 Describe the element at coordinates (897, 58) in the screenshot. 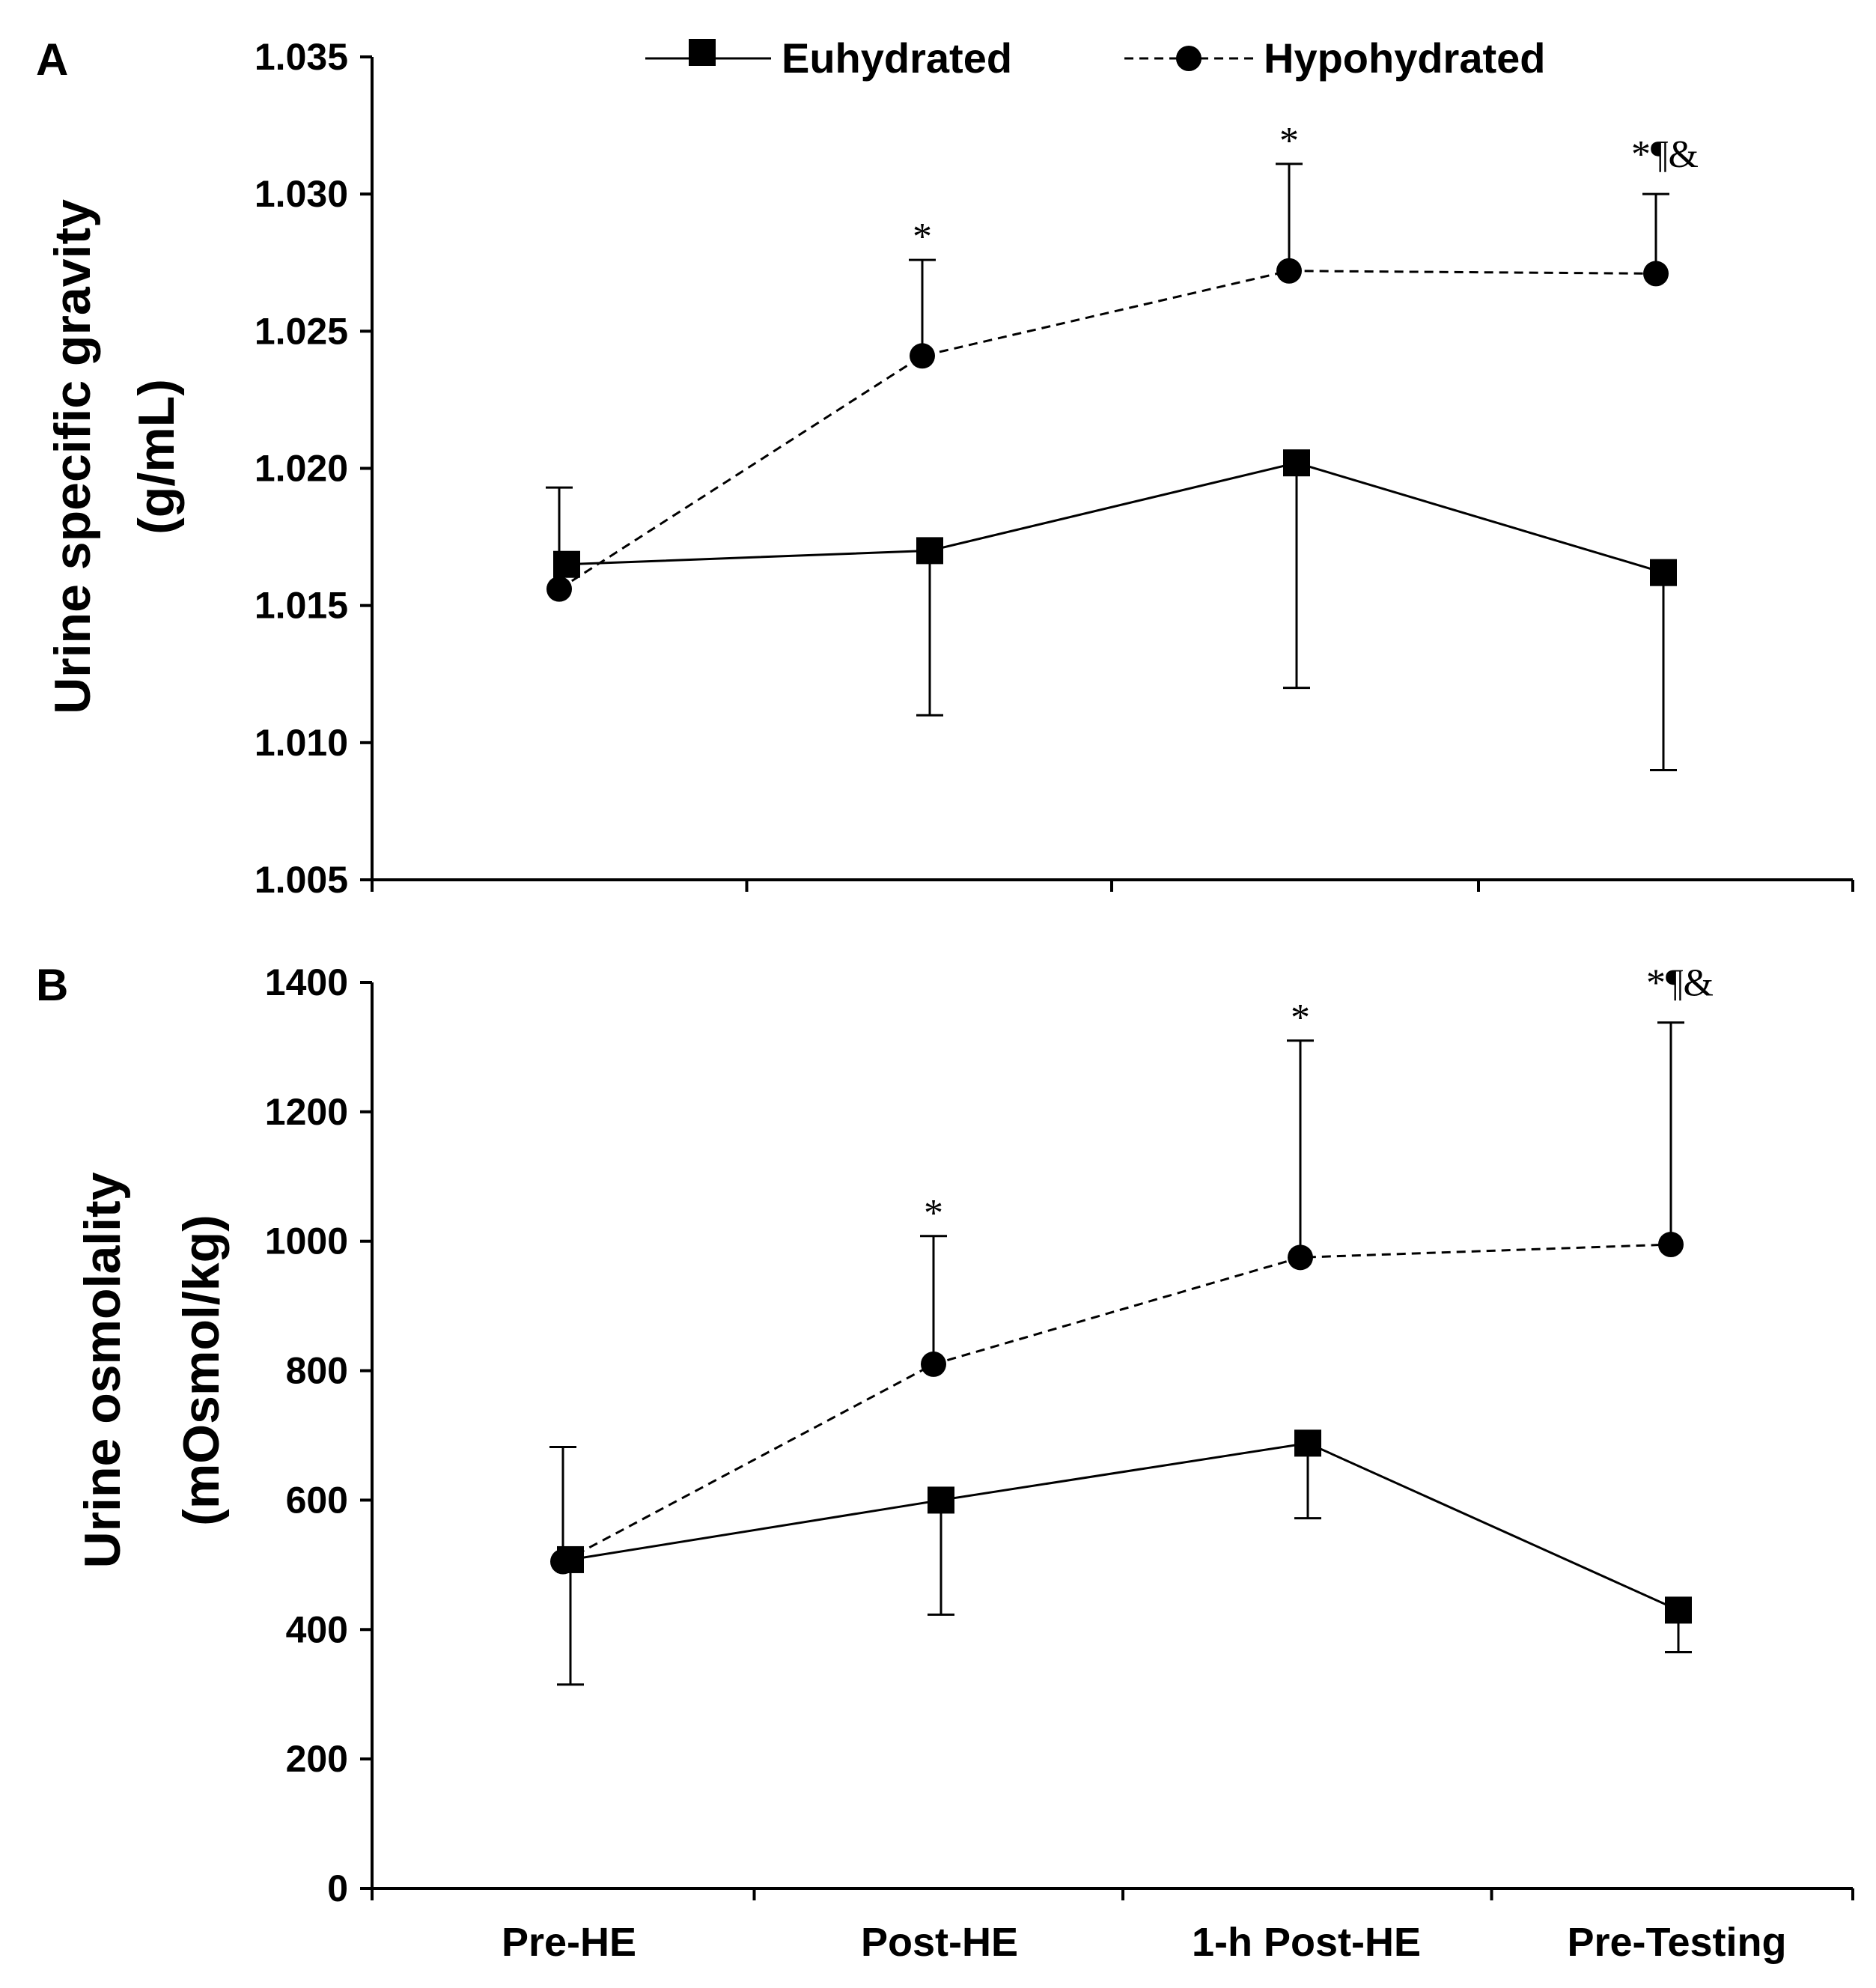

I see `legend-euhydrated-label: Euhydrated` at that location.